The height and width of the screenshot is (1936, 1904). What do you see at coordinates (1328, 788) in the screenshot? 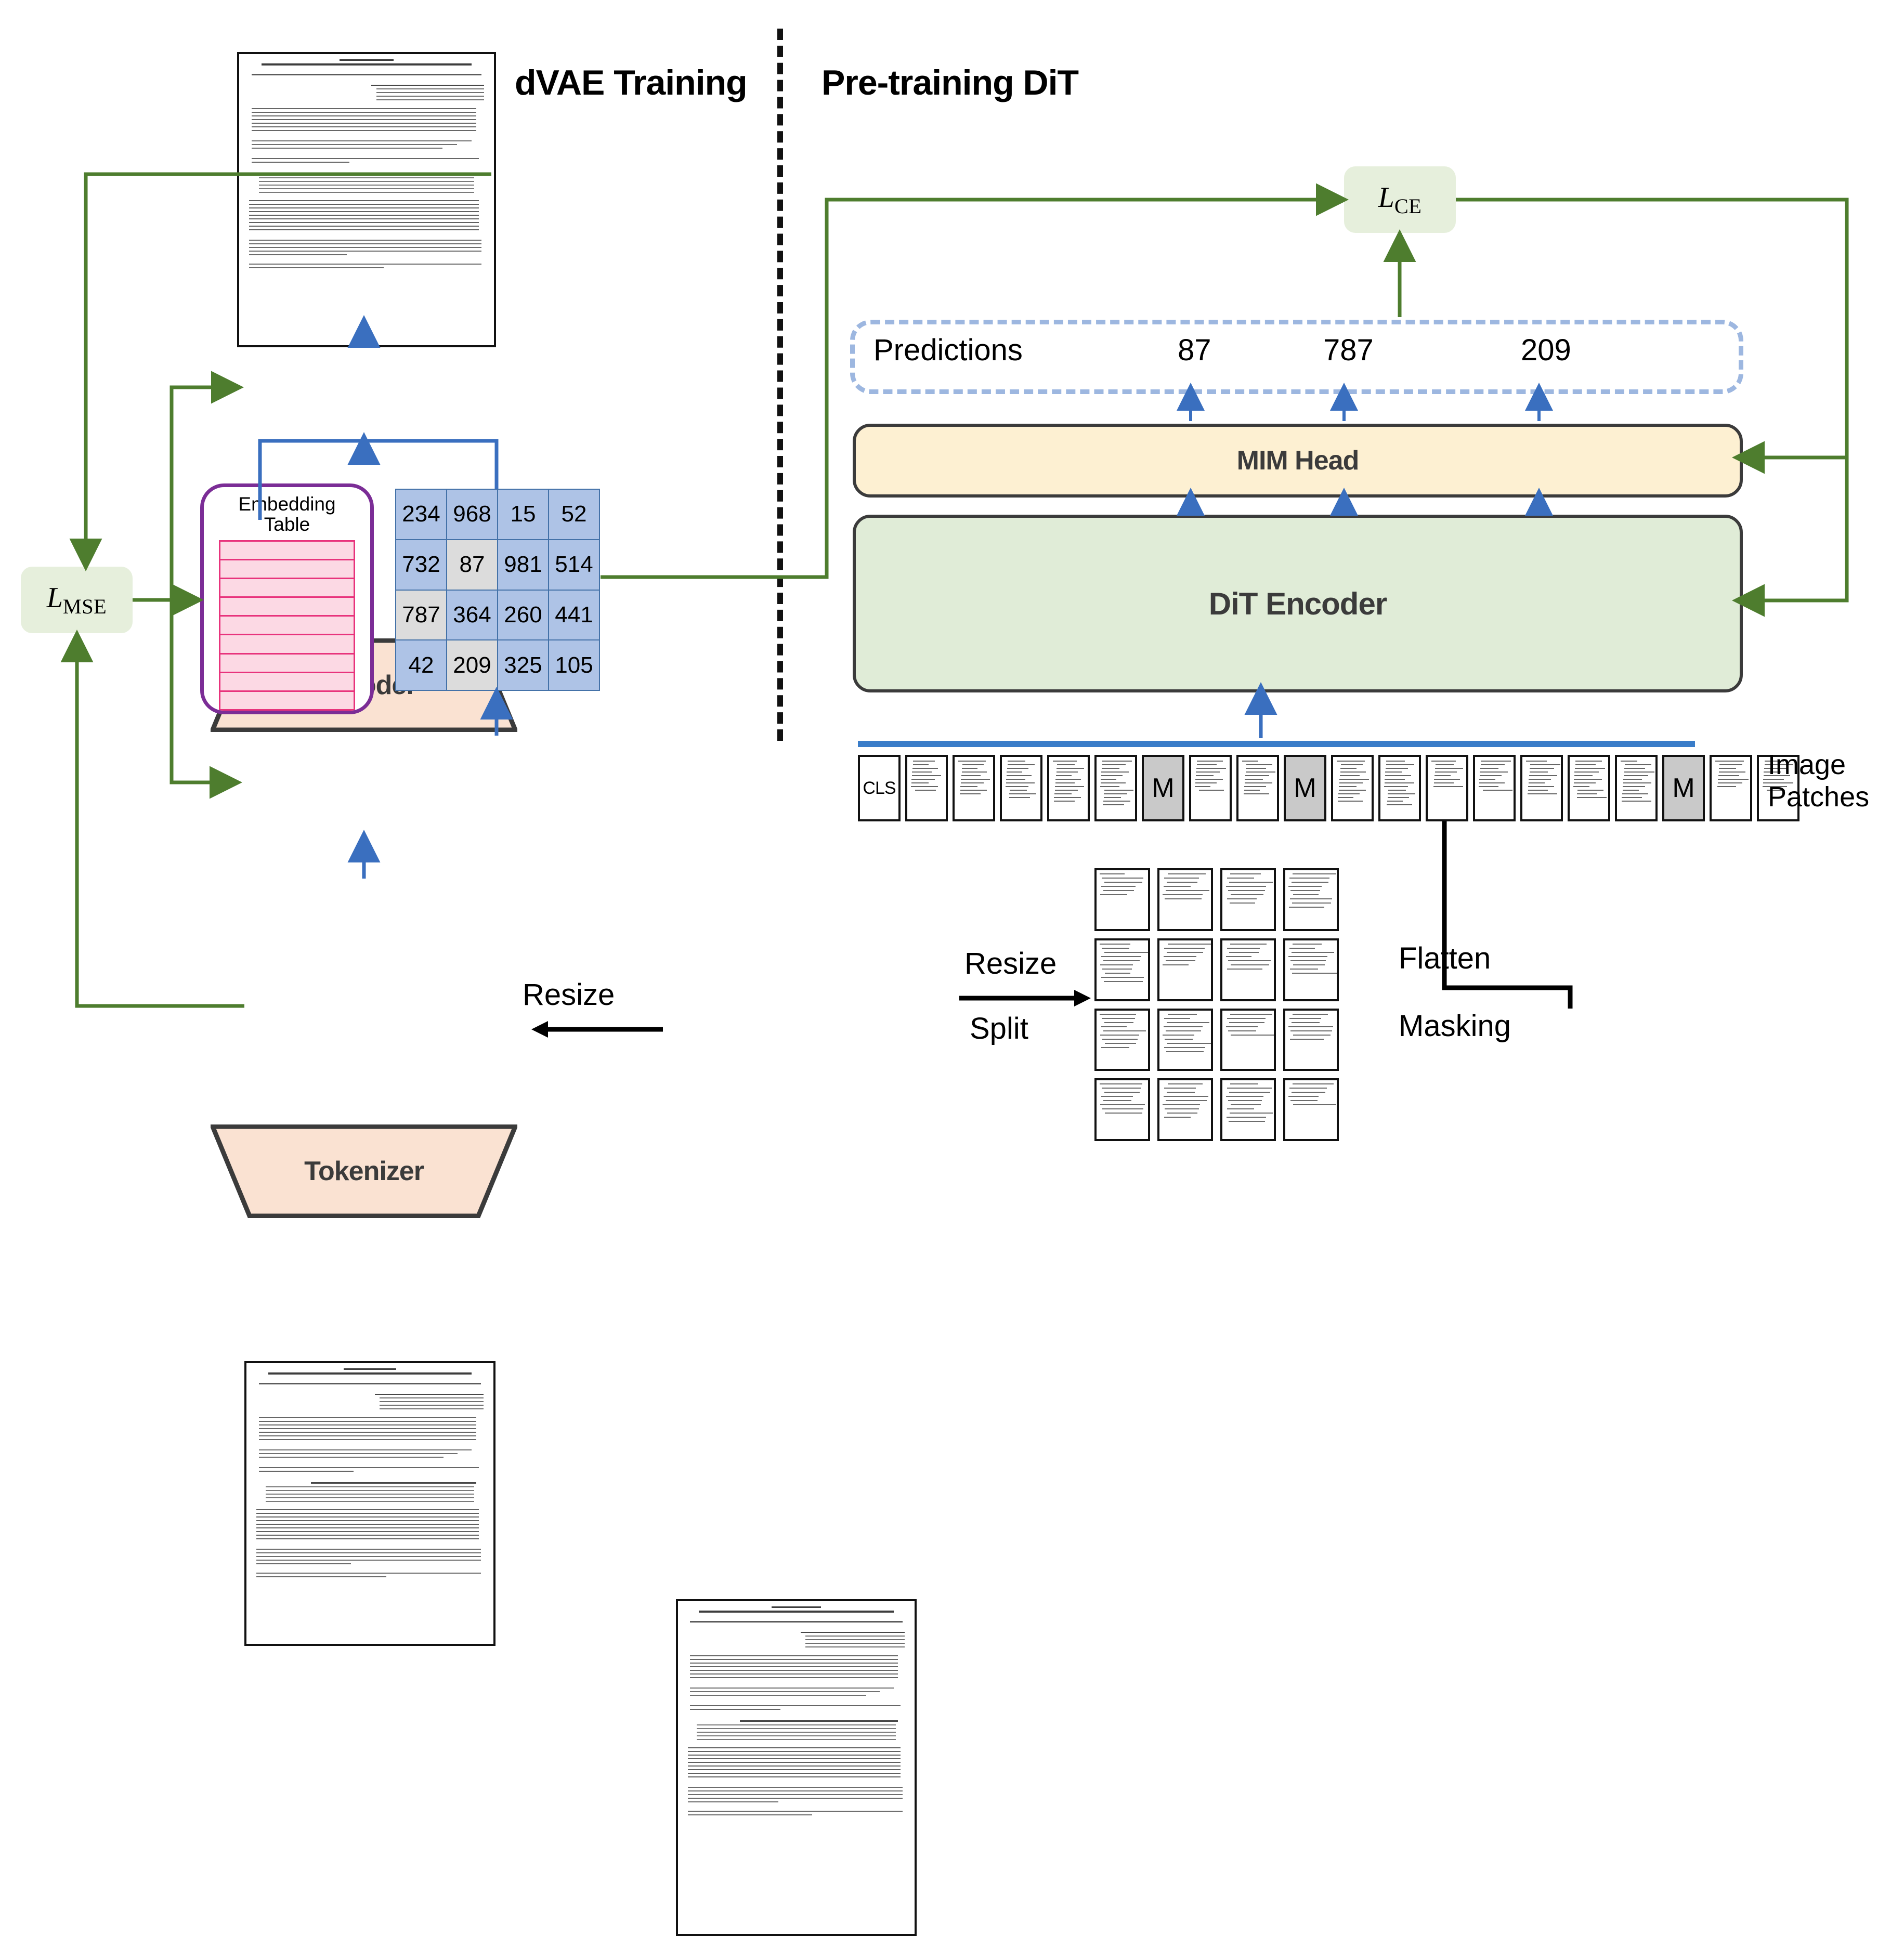
I see `image-patch-sequence: CLS M M M` at bounding box center [1328, 788].